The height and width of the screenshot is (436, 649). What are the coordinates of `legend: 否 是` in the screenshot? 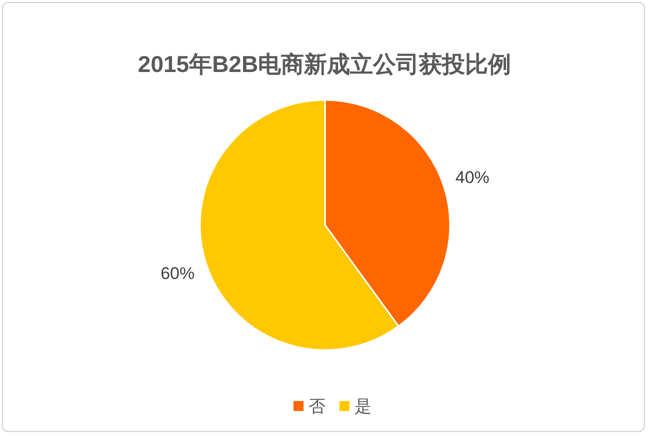 It's located at (333, 406).